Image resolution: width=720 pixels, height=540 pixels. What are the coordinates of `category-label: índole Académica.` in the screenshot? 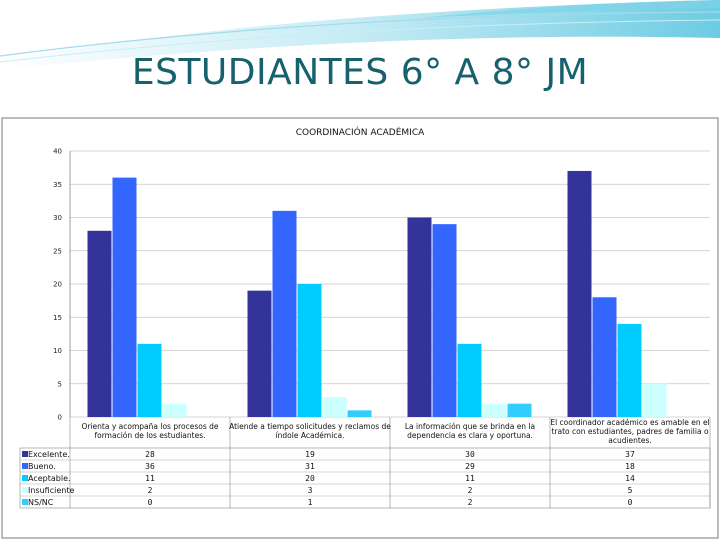 It's located at (310, 435).